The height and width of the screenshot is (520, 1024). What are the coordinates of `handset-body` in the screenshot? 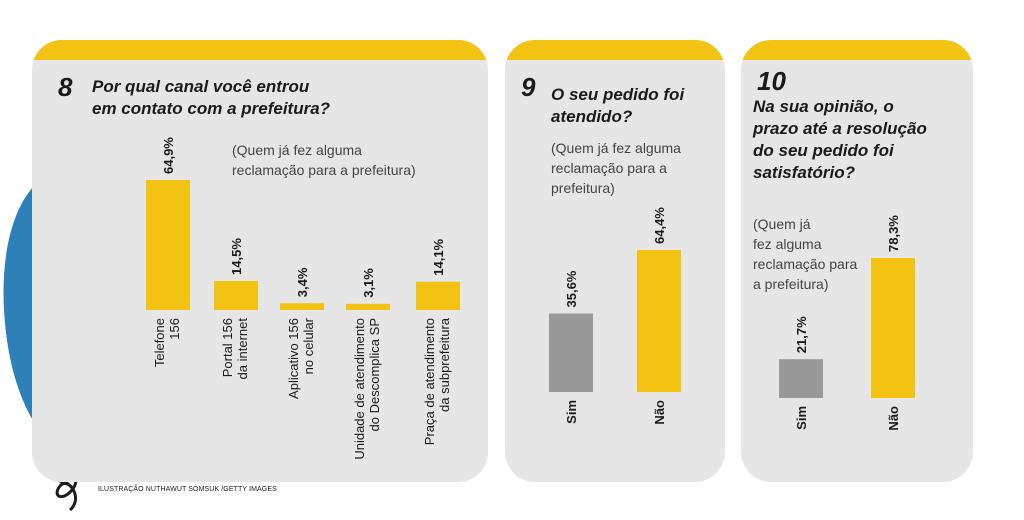 It's located at (44, 310).